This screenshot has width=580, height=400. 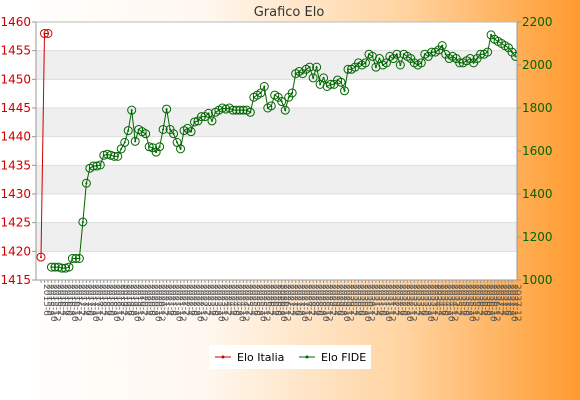 What do you see at coordinates (88, 300) in the screenshot?
I see `x-tick-label: 2017-6` at bounding box center [88, 300].